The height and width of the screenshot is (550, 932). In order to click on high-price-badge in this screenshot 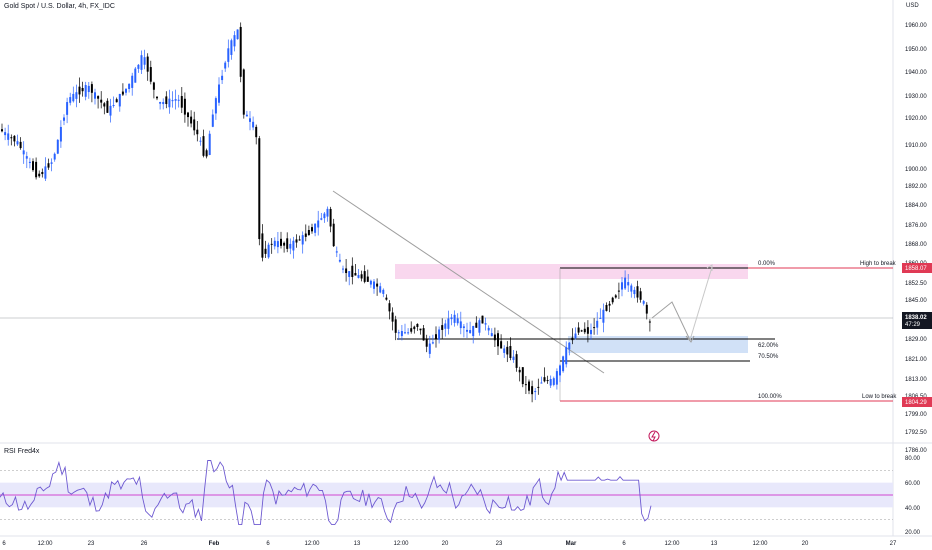, I will do `click(917, 268)`.